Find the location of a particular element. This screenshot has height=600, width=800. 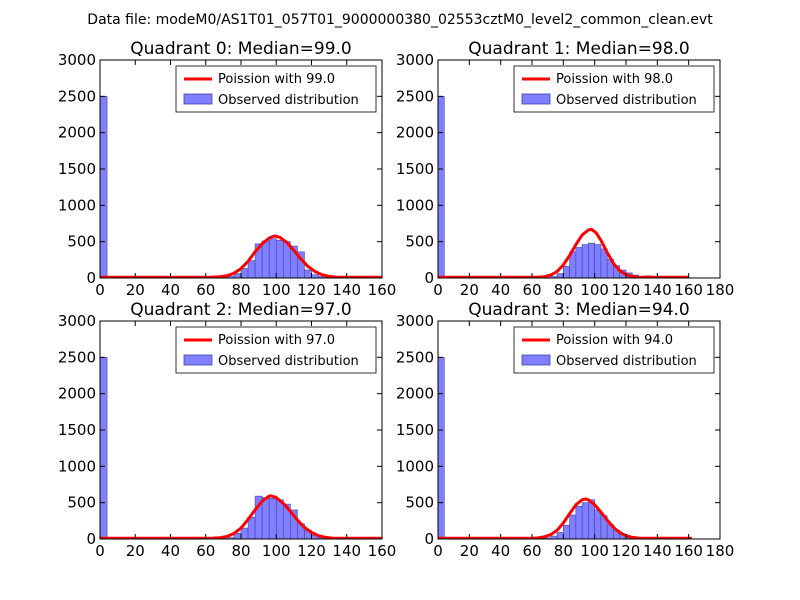

quadrant-0-legend-label-curve: Poission with 99.0 is located at coordinates (276, 79).